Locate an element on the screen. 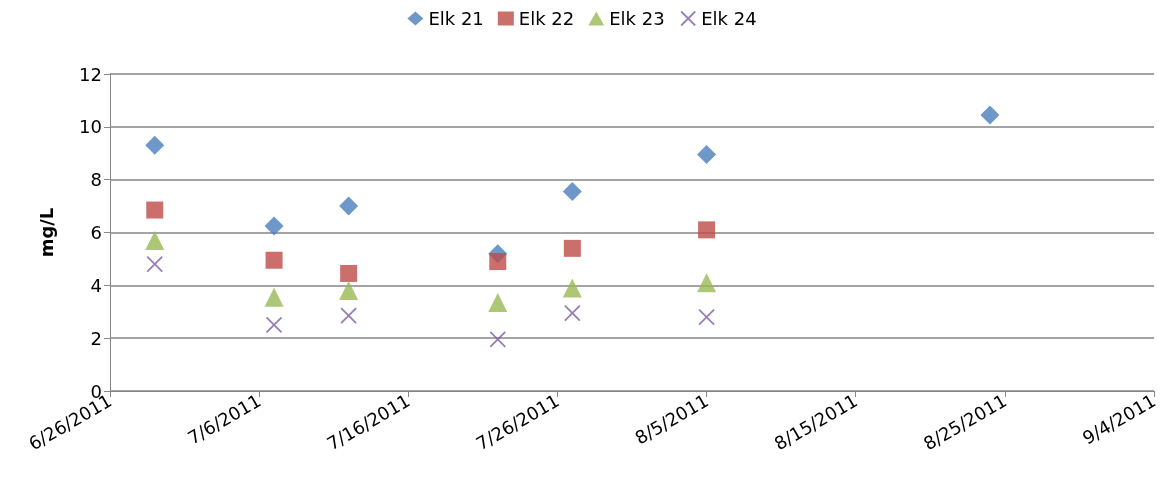  y-axis-title: mg/L is located at coordinates (46, 232).